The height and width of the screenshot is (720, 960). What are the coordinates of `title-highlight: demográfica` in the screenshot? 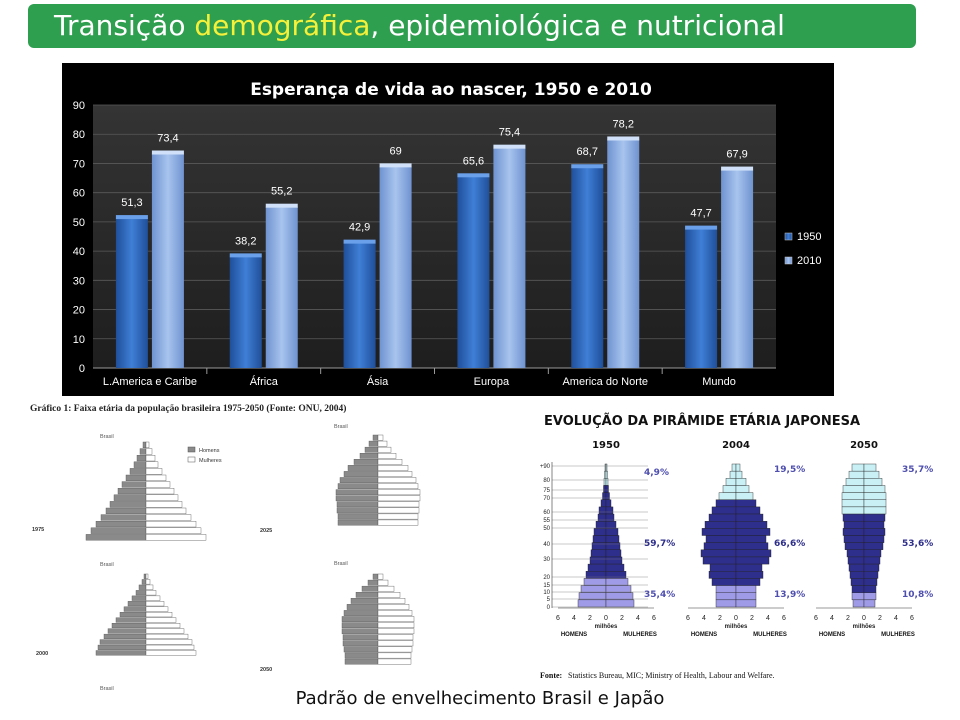 It's located at (282, 25).